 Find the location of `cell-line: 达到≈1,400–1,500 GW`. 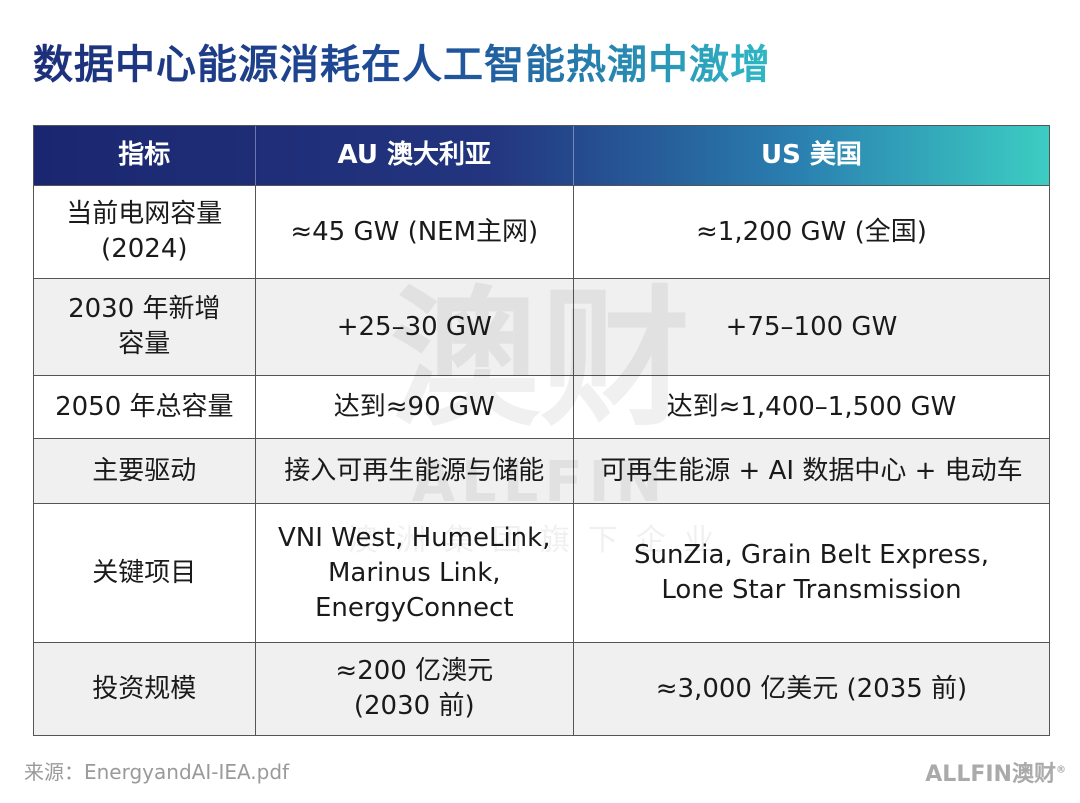

cell-line: 达到≈1,400–1,500 GW is located at coordinates (811, 406).